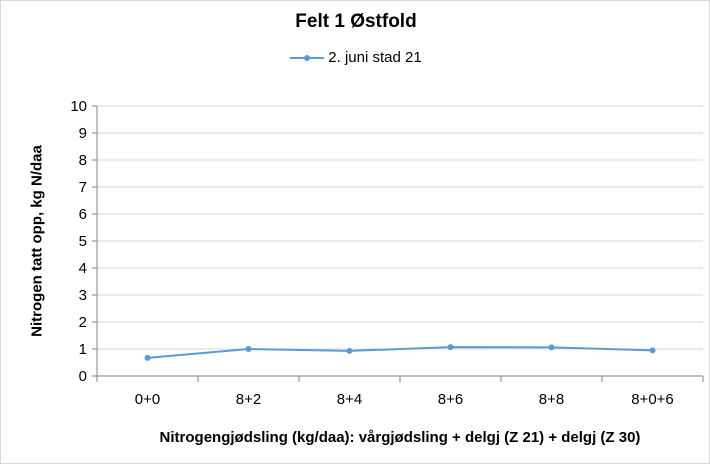  What do you see at coordinates (349, 399) in the screenshot?
I see `x-tick-label: 8+4` at bounding box center [349, 399].